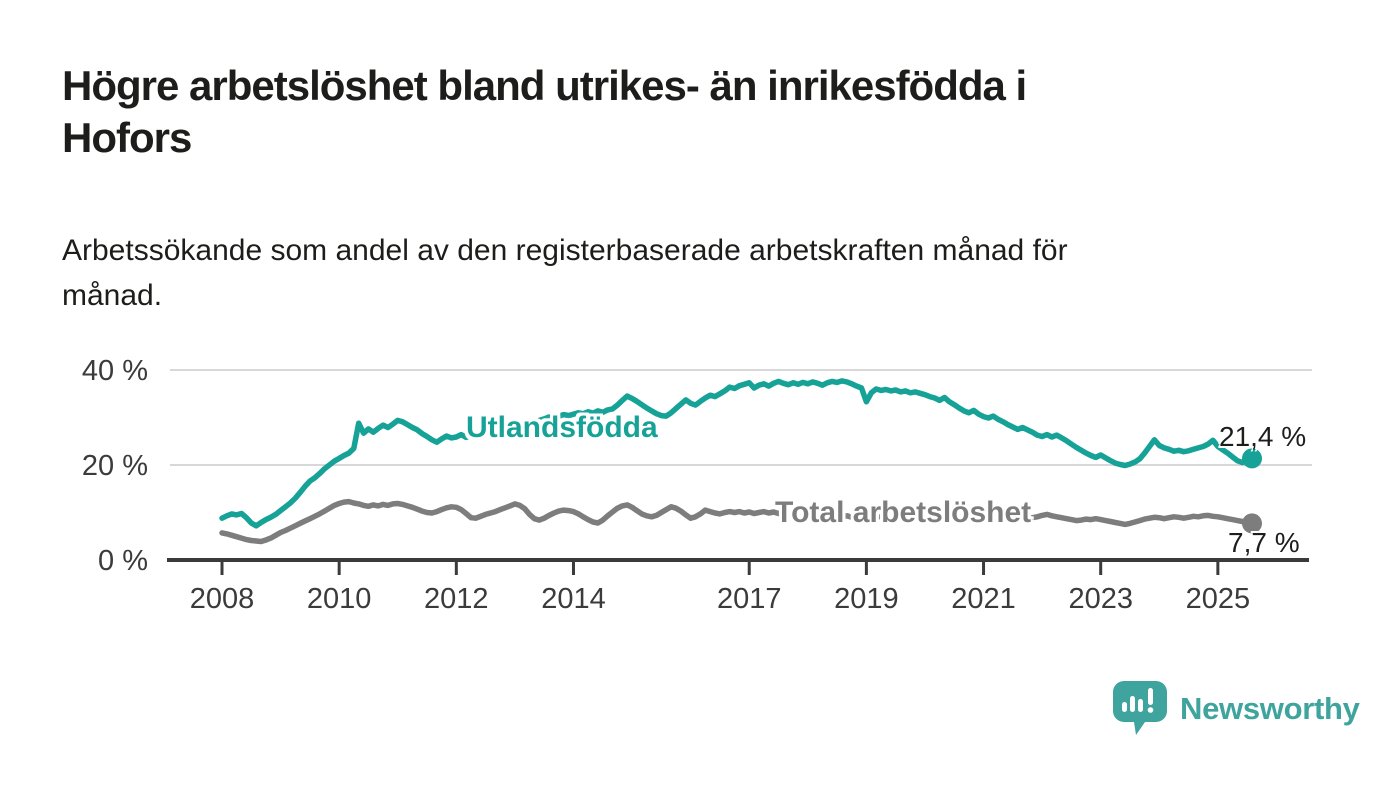  Describe the element at coordinates (1264, 542) in the screenshot. I see `end-value-annotation-total: 7,7 %` at that location.